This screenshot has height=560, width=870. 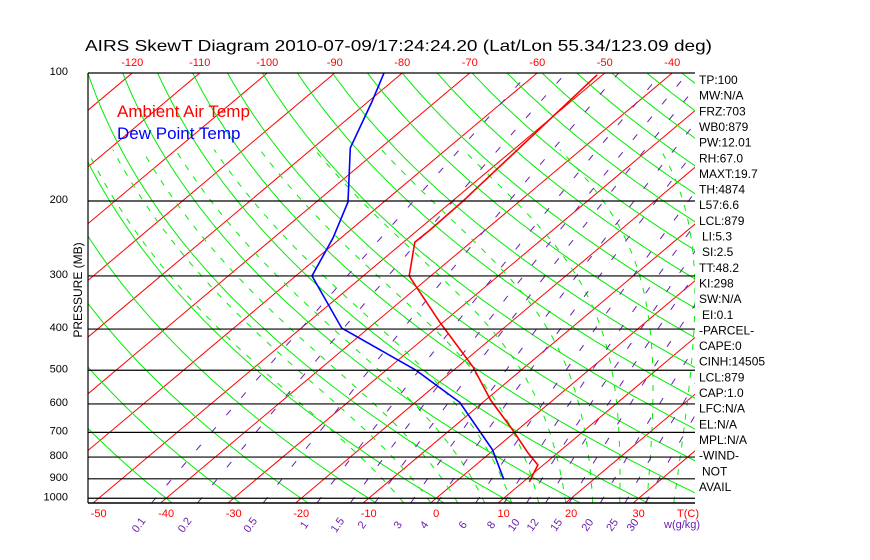 What do you see at coordinates (718, 315) in the screenshot?
I see `stat-item: EI:0.1` at bounding box center [718, 315].